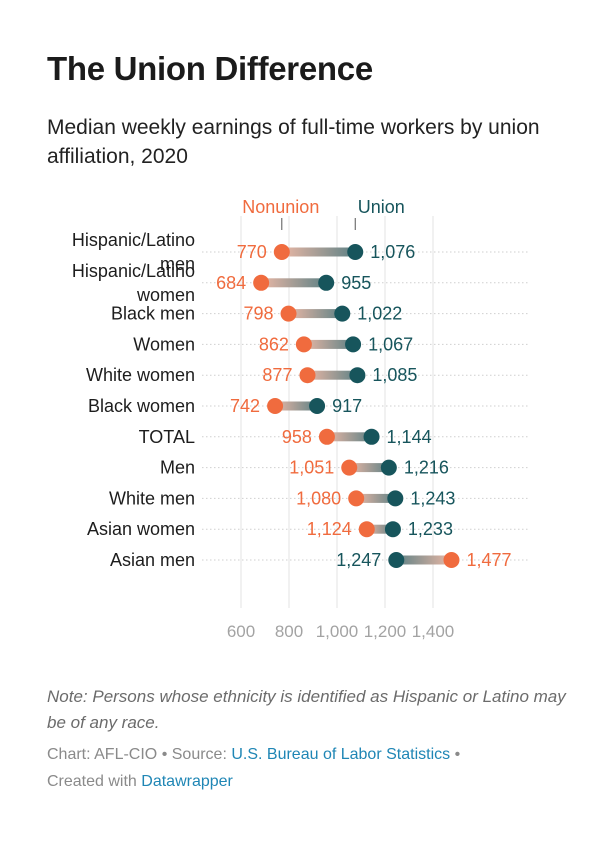 This screenshot has height=845, width=600. Describe the element at coordinates (141, 529) in the screenshot. I see `category-label: Asian women` at that location.